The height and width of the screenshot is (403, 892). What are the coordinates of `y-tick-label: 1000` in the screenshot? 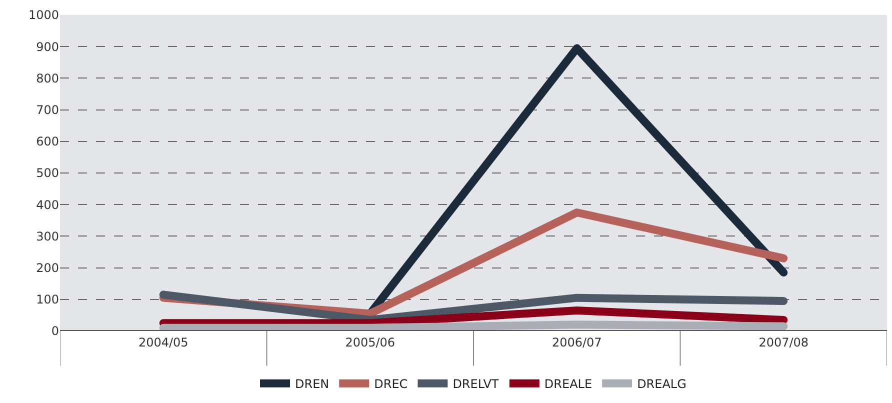 It's located at (43, 15).